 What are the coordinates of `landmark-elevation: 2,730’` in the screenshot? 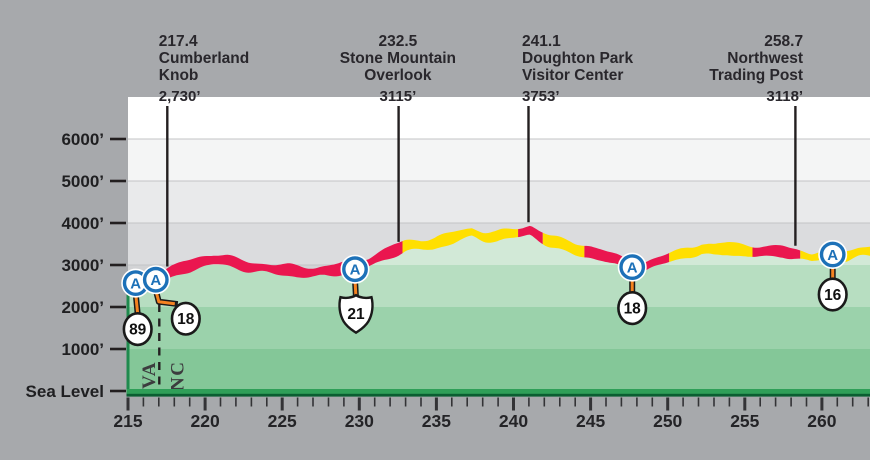 It's located at (180, 96).